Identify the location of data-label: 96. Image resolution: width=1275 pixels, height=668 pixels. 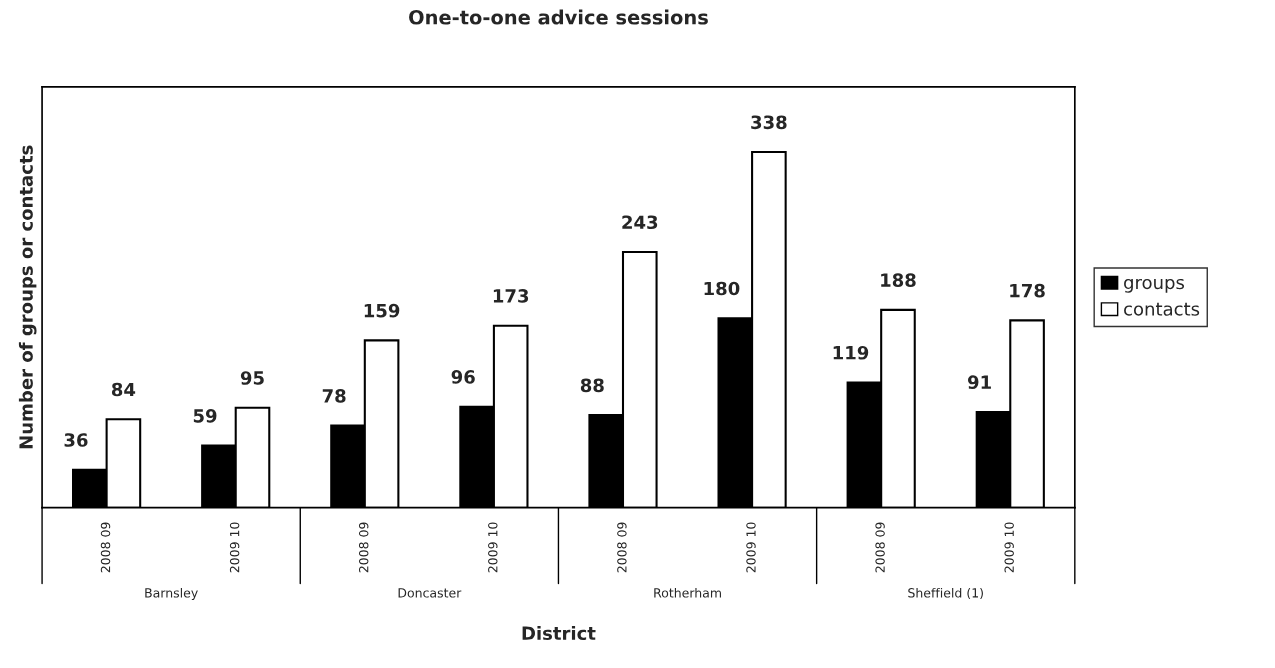
(463, 377).